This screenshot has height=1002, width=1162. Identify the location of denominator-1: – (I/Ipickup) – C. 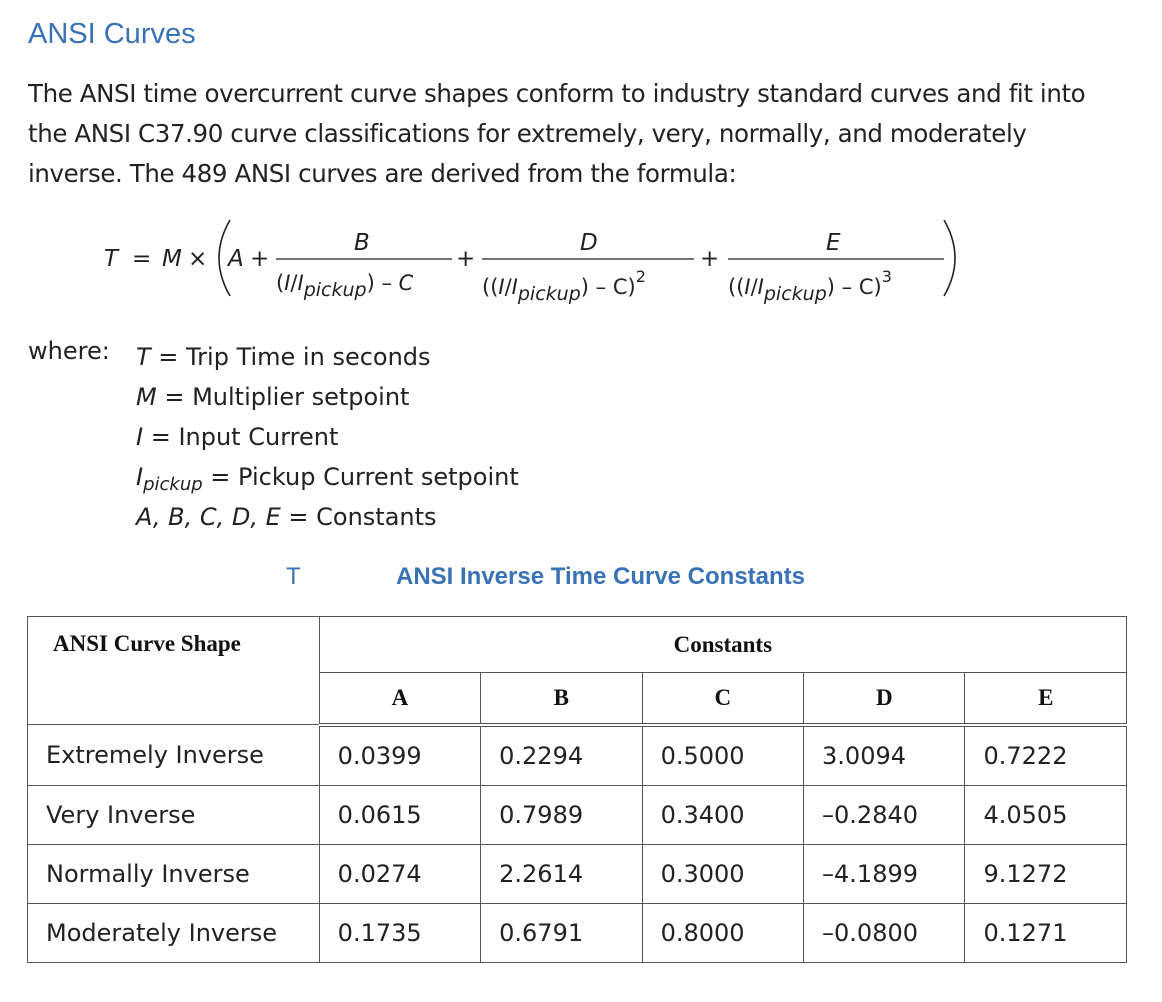
(345, 286).